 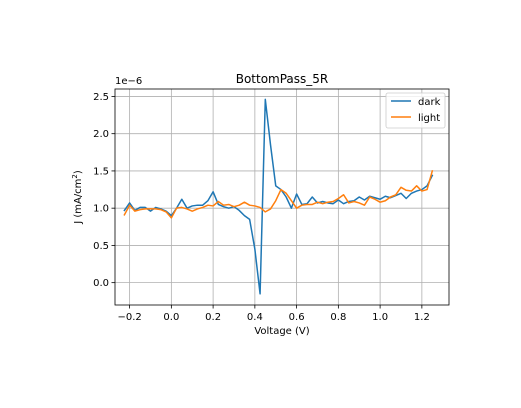 What do you see at coordinates (429, 118) in the screenshot?
I see `legend-label-light: light` at bounding box center [429, 118].